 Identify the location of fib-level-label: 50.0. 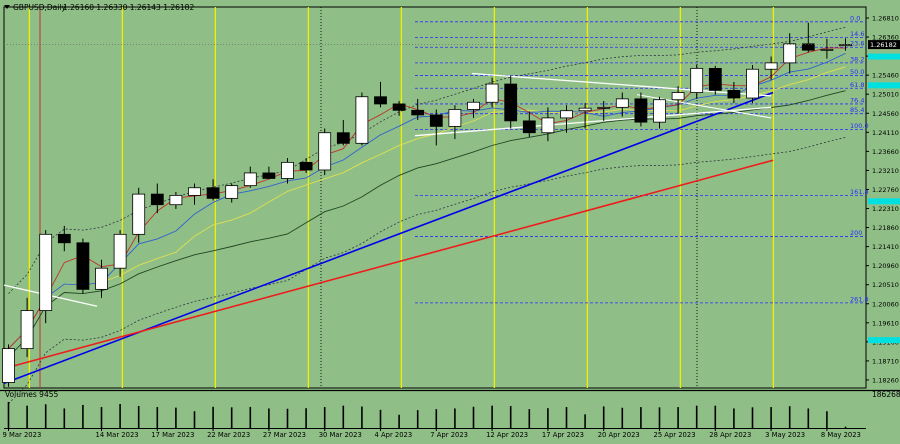
(857, 72).